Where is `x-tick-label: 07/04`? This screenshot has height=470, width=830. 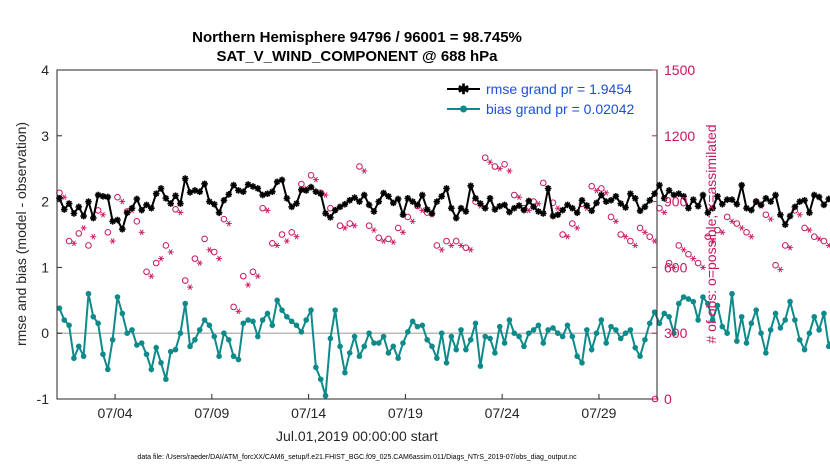 x-tick-label: 07/04 is located at coordinates (115, 413).